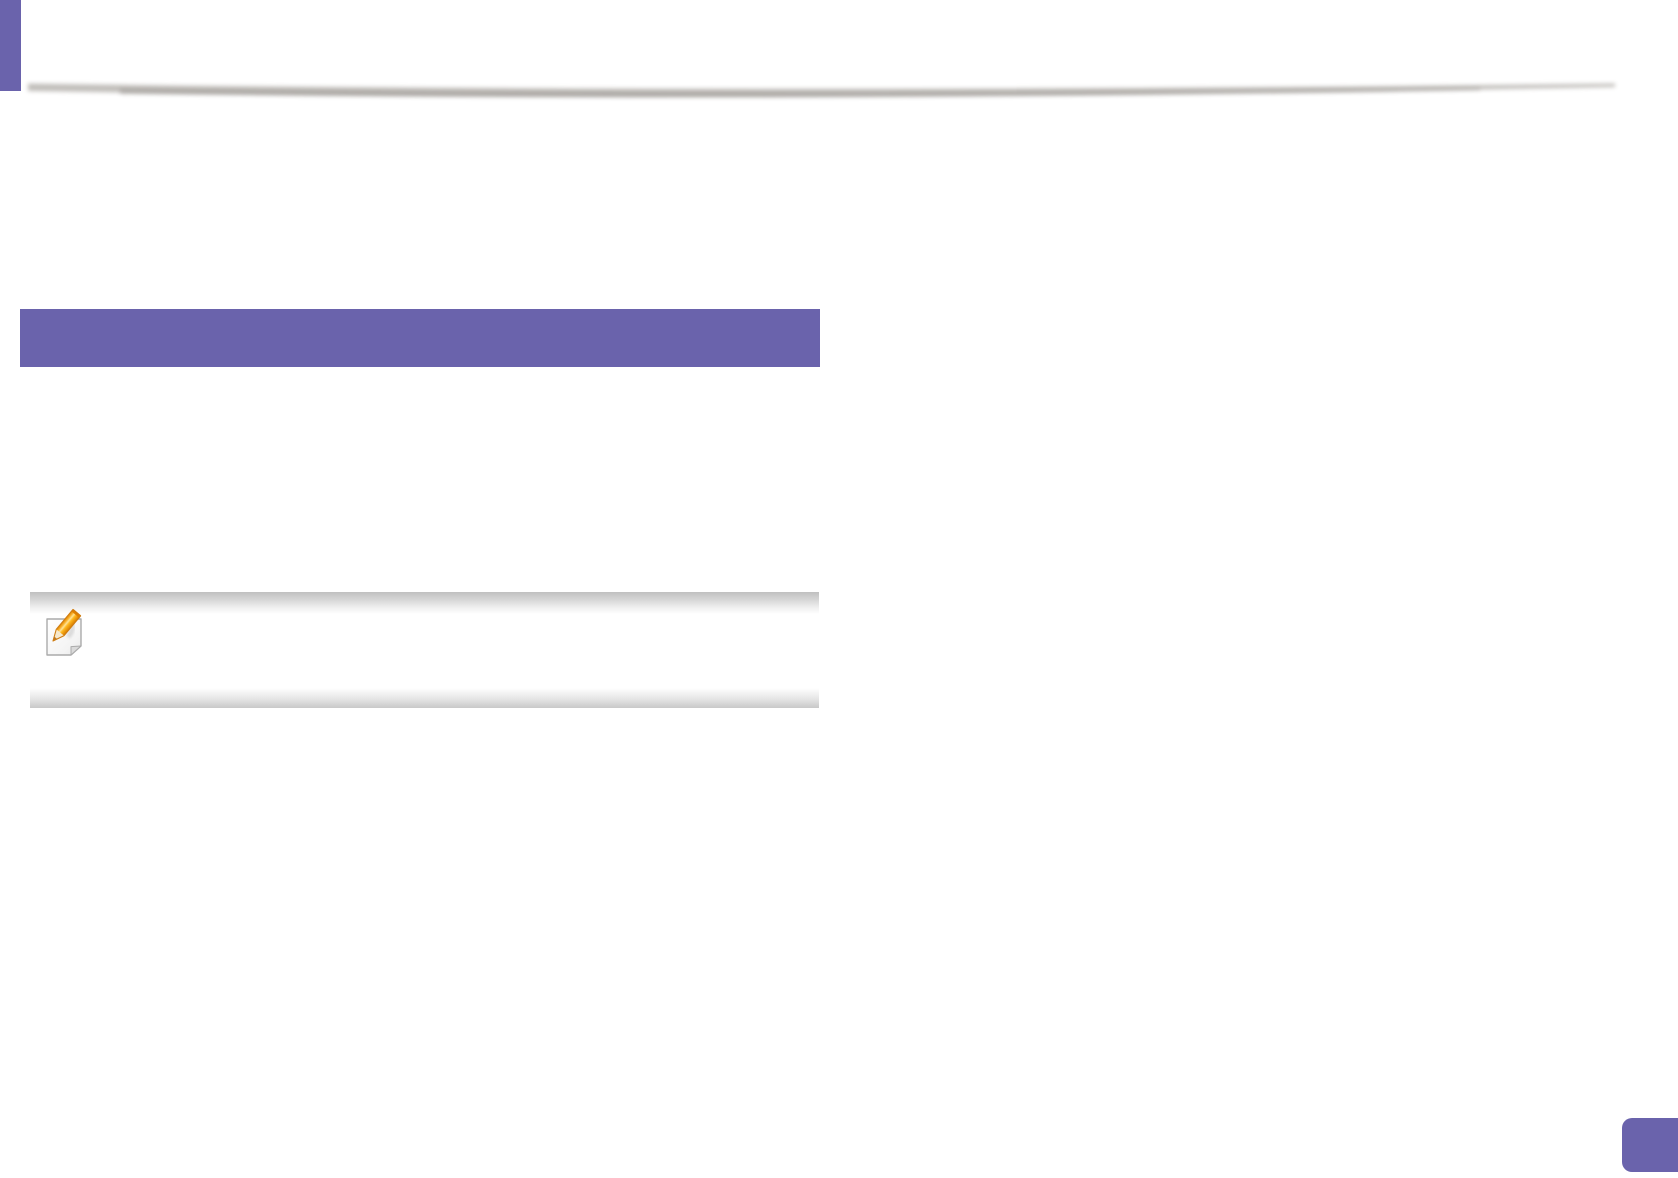 The image size is (1678, 1178). What do you see at coordinates (424, 603) in the screenshot?
I see `note-box-top-border` at bounding box center [424, 603].